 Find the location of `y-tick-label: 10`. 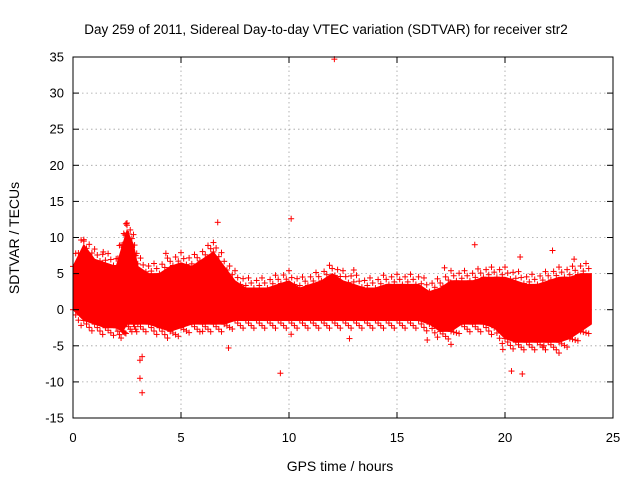

y-tick-label: 10 is located at coordinates (57, 237).